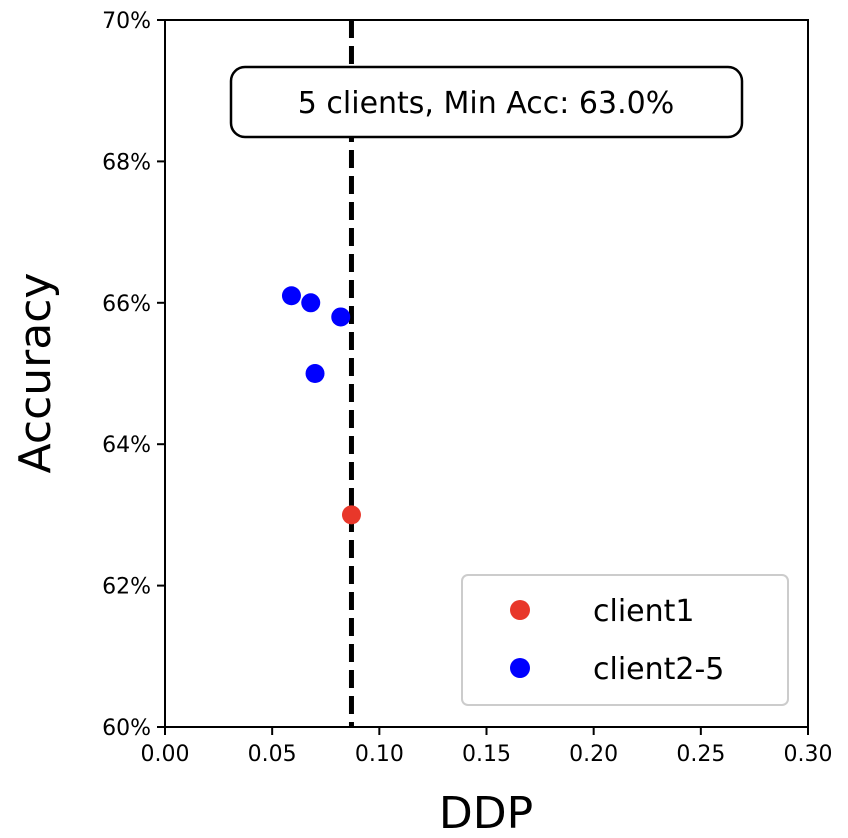  What do you see at coordinates (35, 373) in the screenshot?
I see `y-axis-label: Accuracy` at bounding box center [35, 373].